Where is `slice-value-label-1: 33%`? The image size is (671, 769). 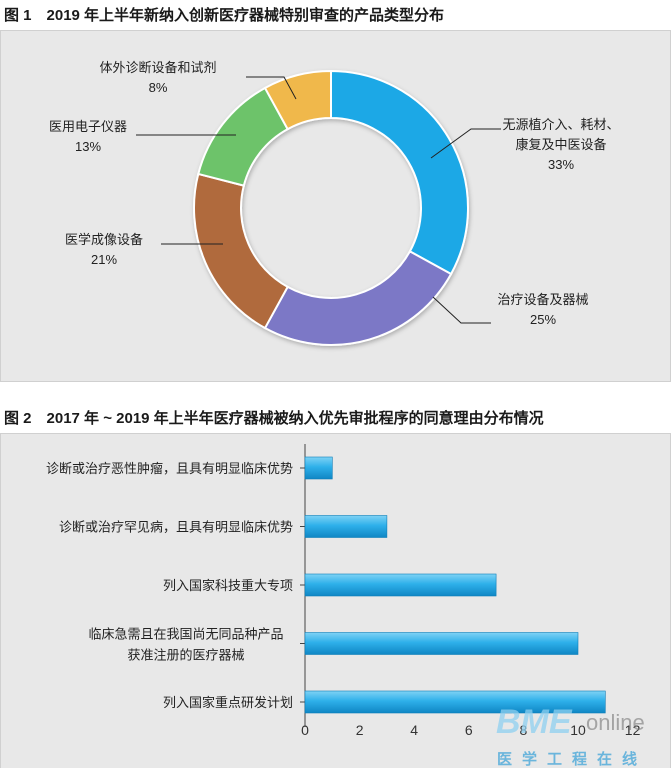 slice-value-label-1: 33% is located at coordinates (561, 164).